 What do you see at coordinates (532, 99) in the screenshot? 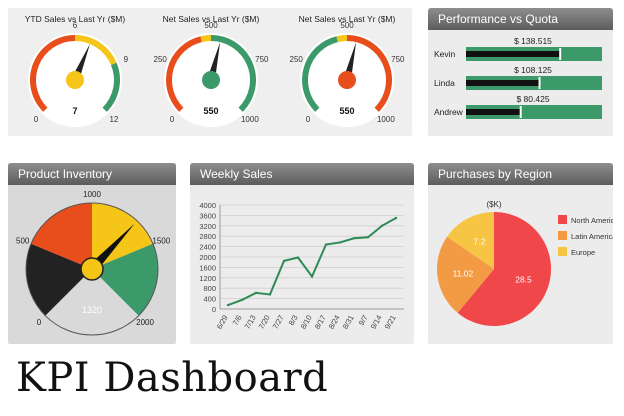
I see `performance-value-label: $ 80.425` at bounding box center [532, 99].